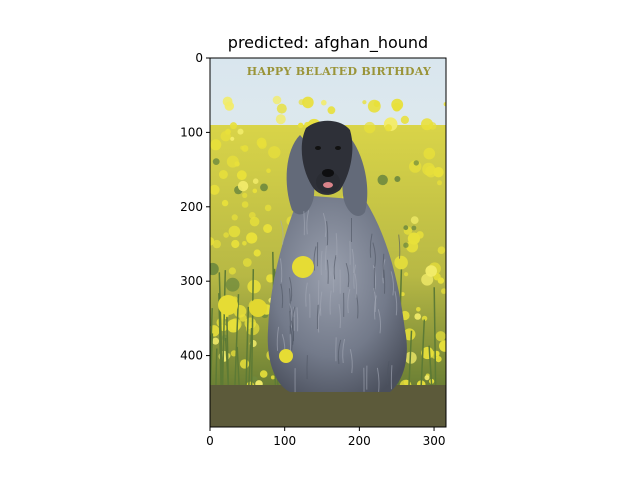  I want to click on dog-eye-right, so click(338, 148).